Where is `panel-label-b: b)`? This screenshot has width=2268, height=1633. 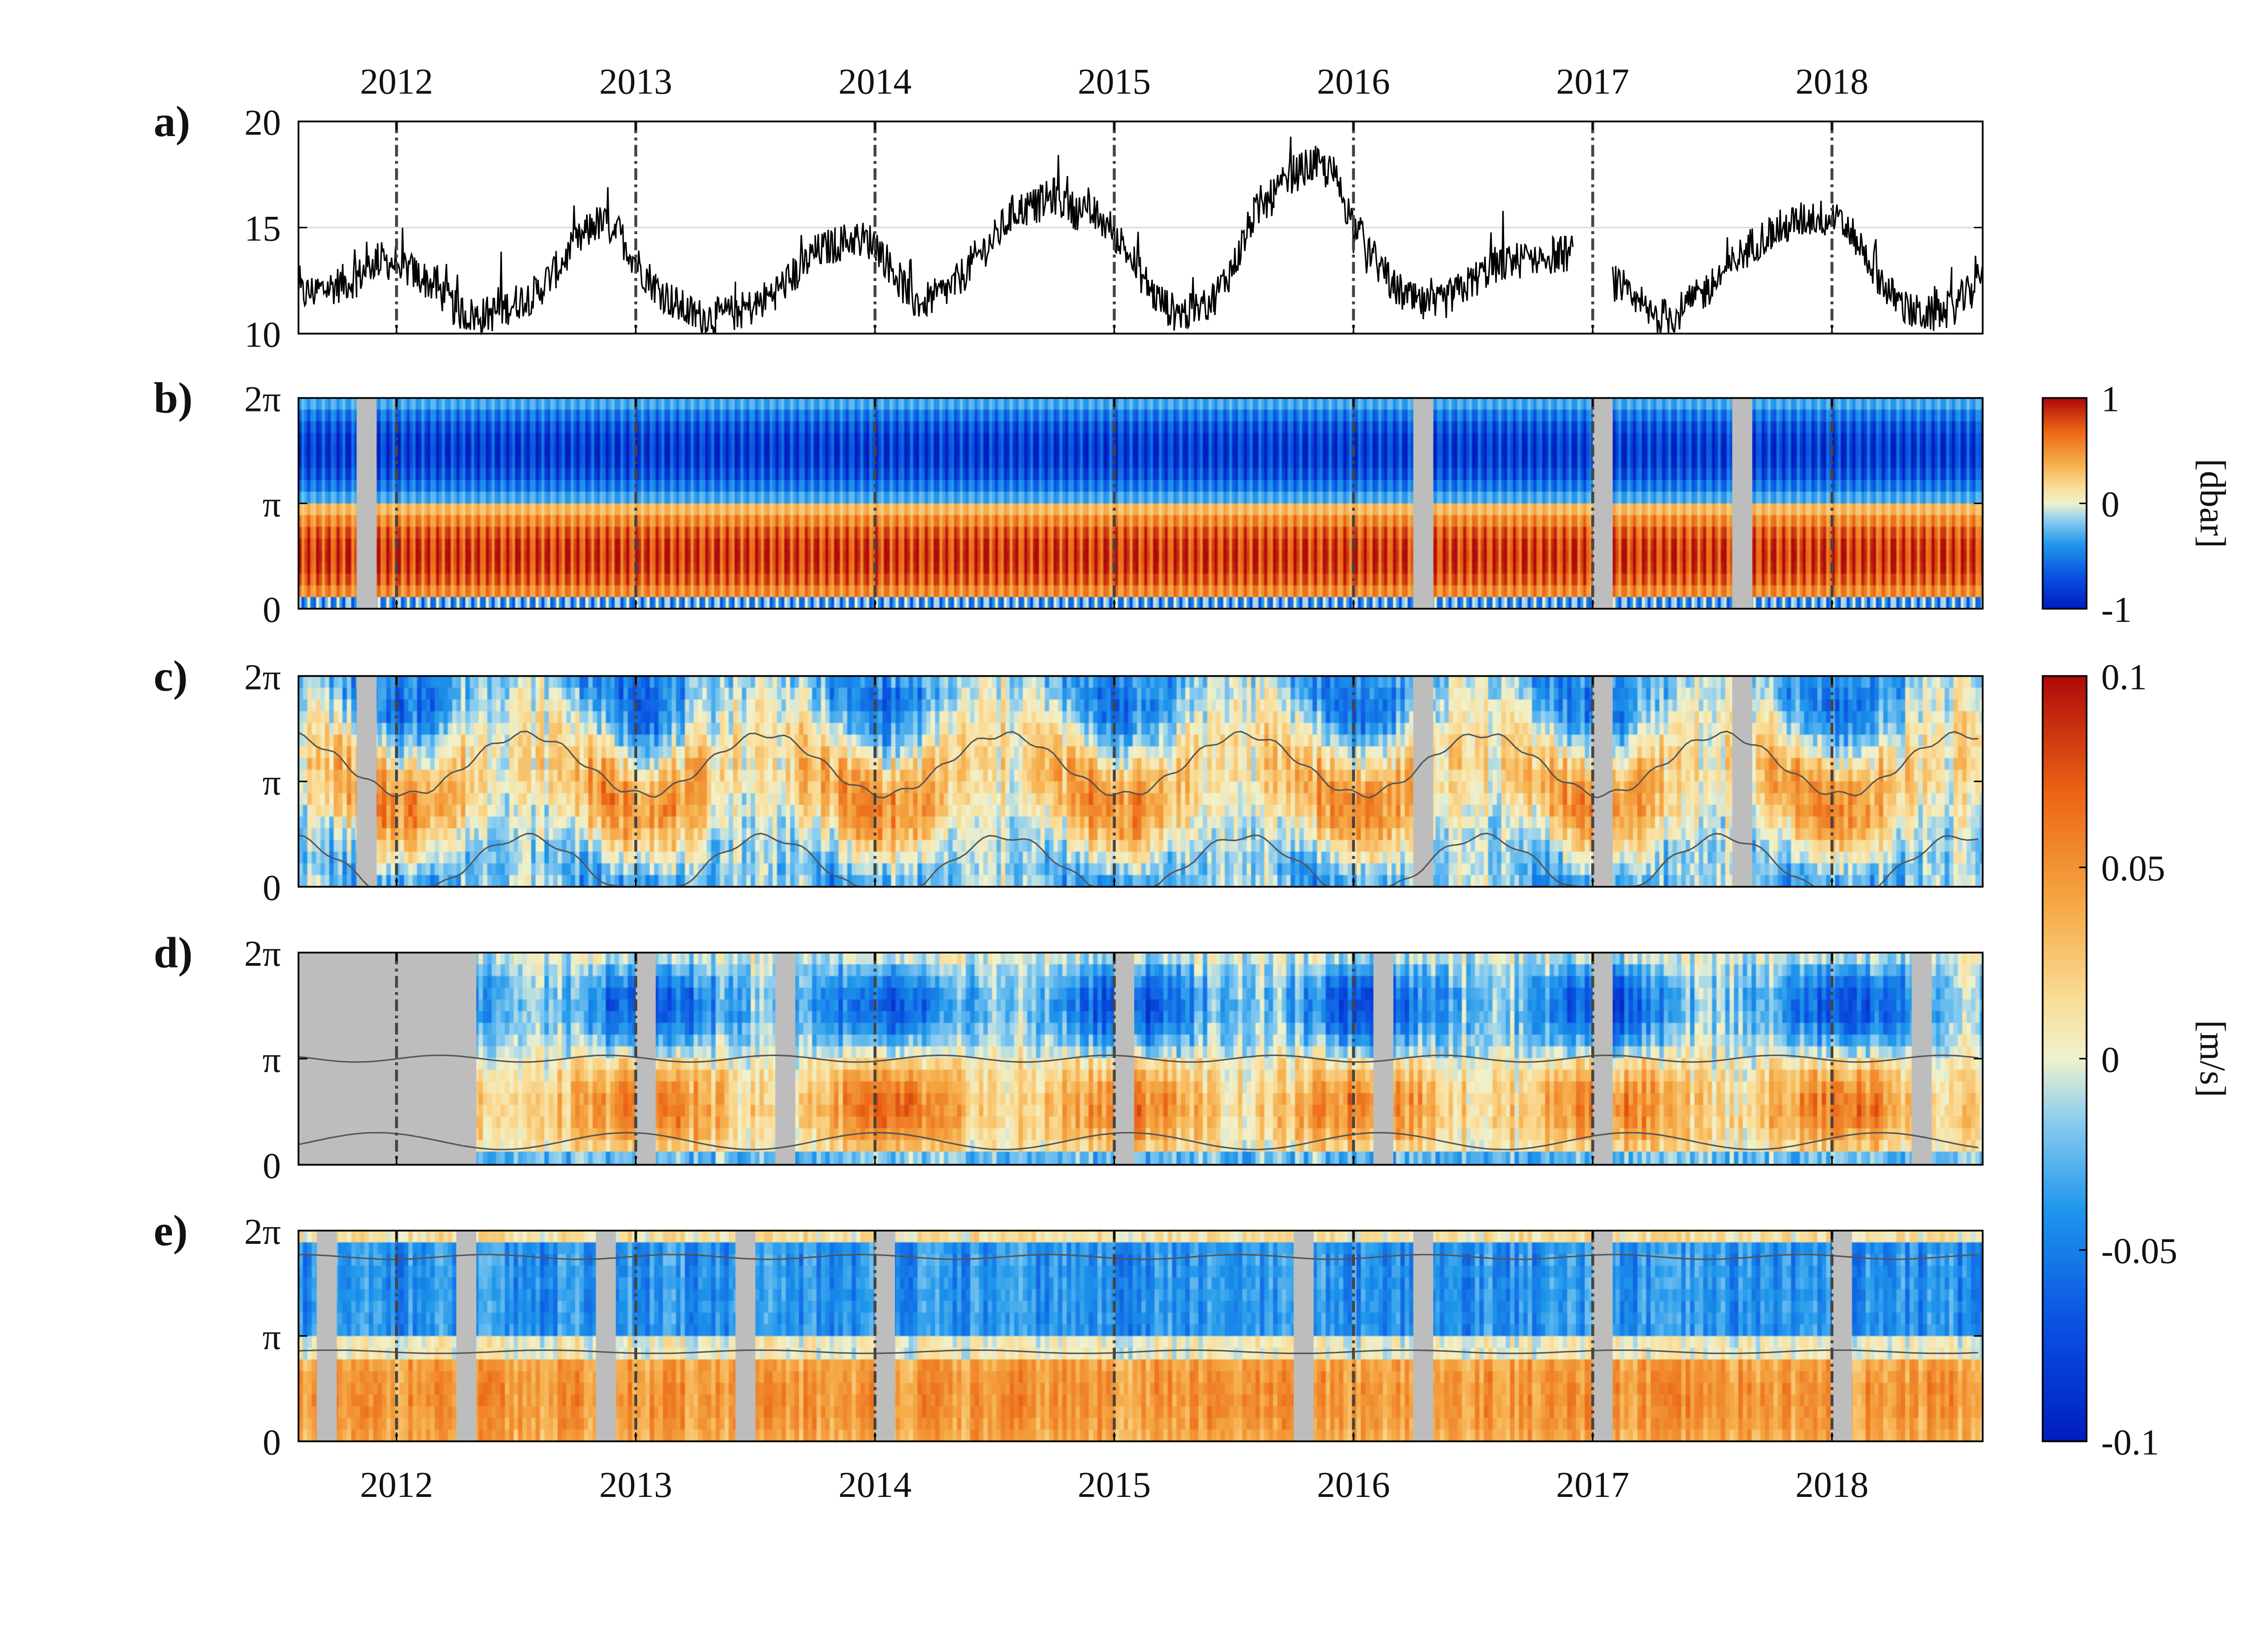 panel-label-b: b) is located at coordinates (174, 398).